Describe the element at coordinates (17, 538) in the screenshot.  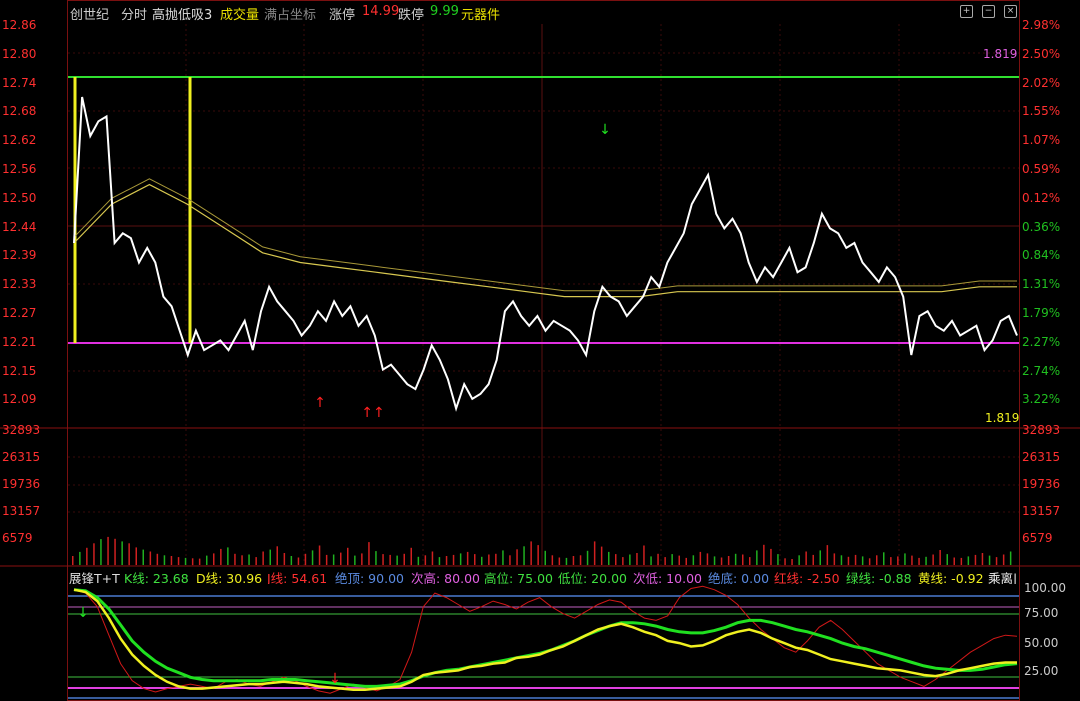
I see `volume-tick-left: 6579` at that location.